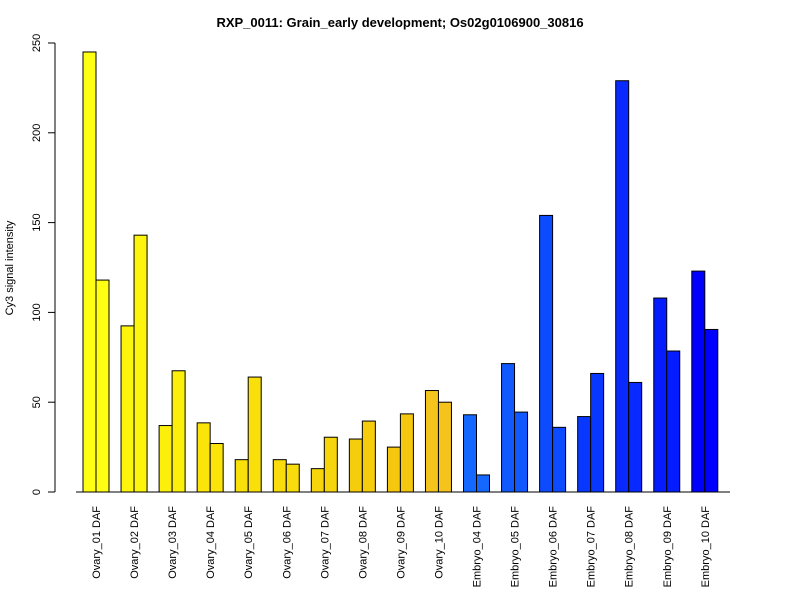 The height and width of the screenshot is (605, 800). I want to click on y-axis: 0 50 100 150 200 250, so click(43, 264).